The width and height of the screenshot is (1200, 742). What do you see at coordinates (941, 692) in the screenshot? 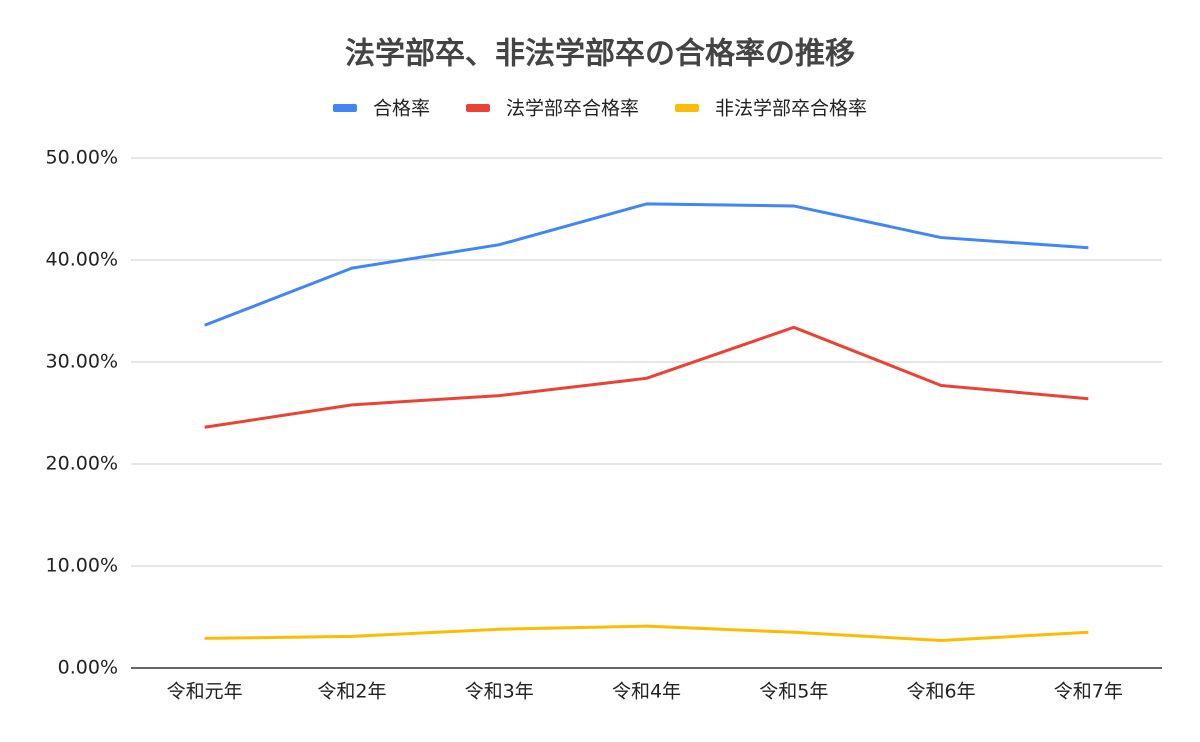
I see `x-tick-label: 令和6年` at bounding box center [941, 692].